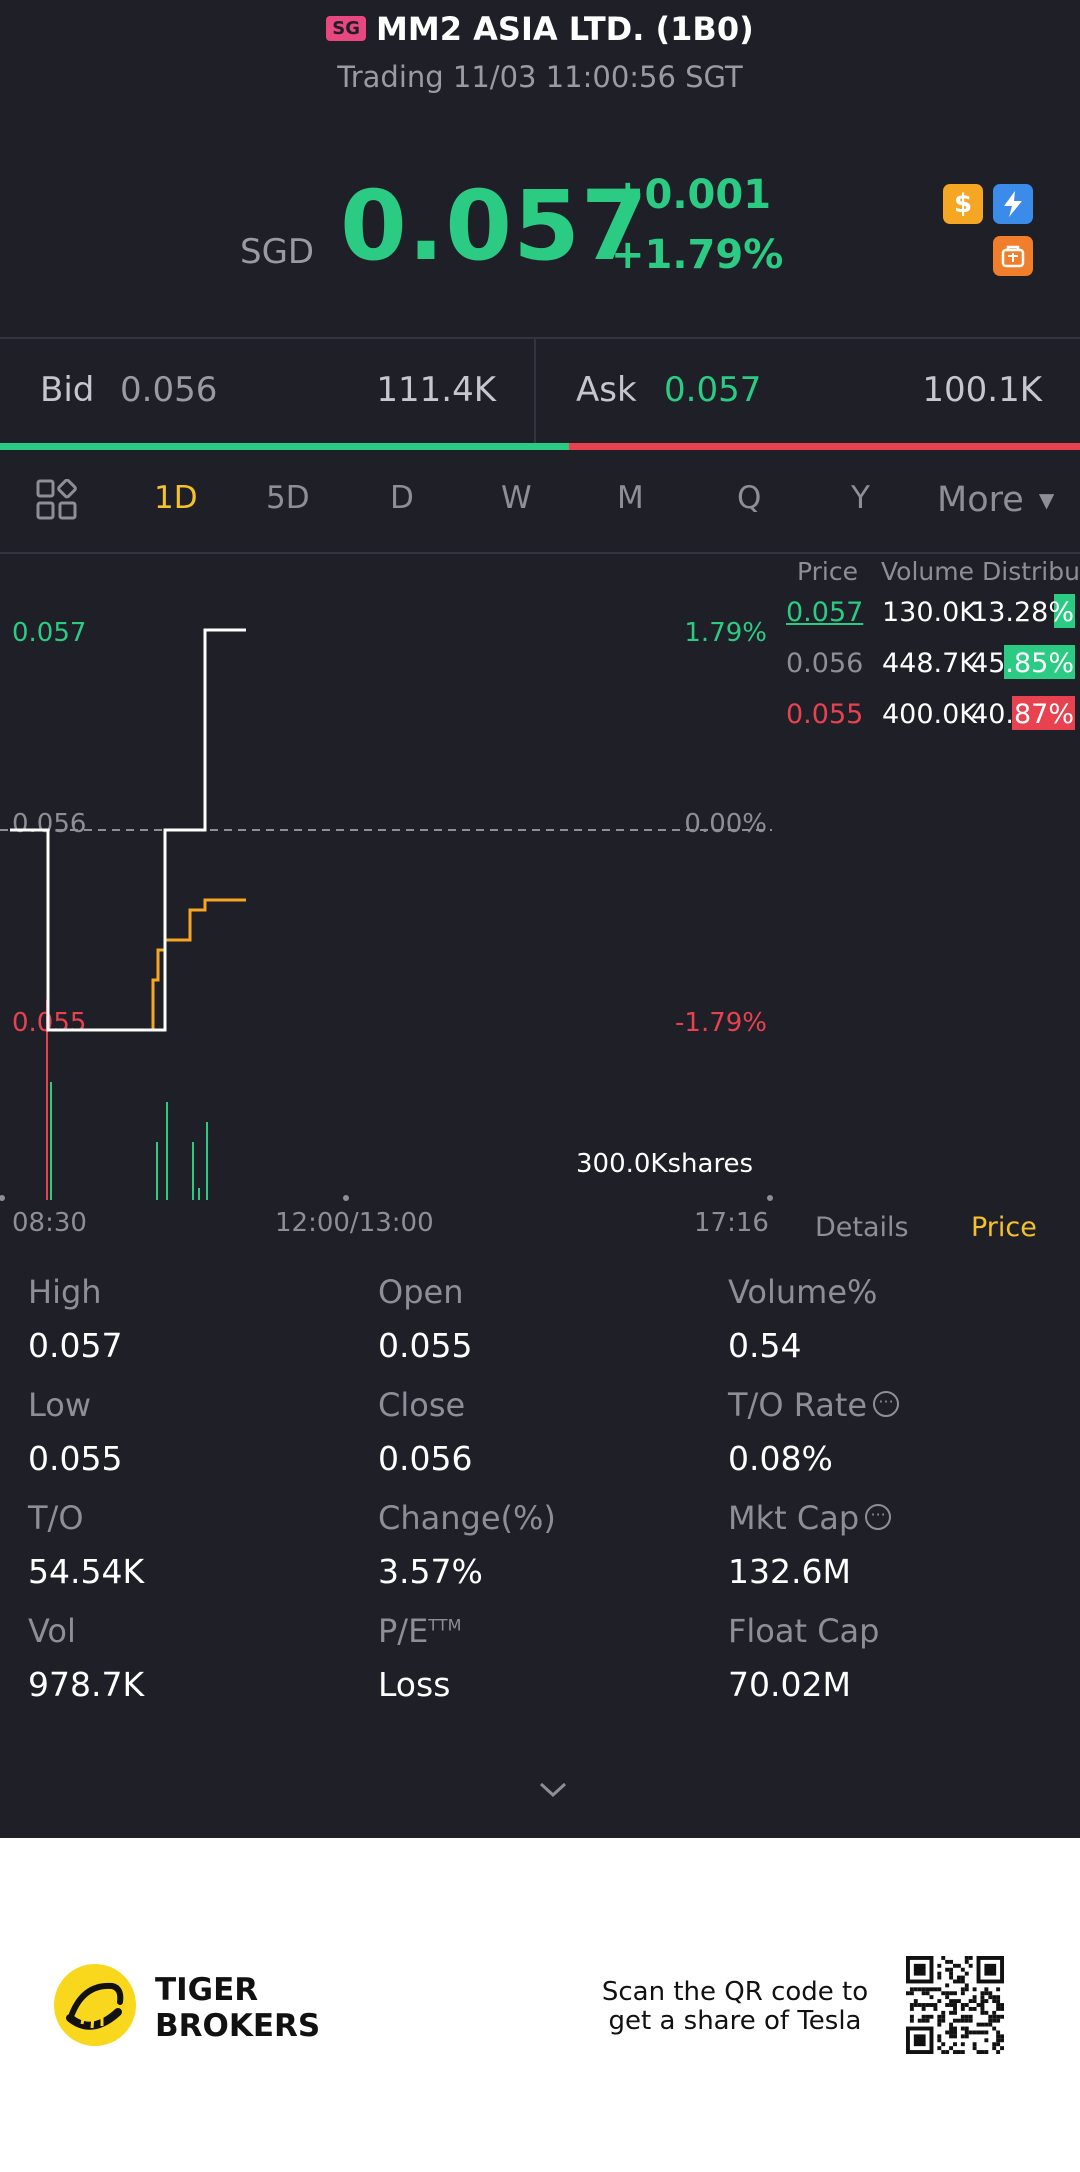  Describe the element at coordinates (565, 29) in the screenshot. I see `stock-name: MM2 ASIA LTD. (1B0)` at that location.